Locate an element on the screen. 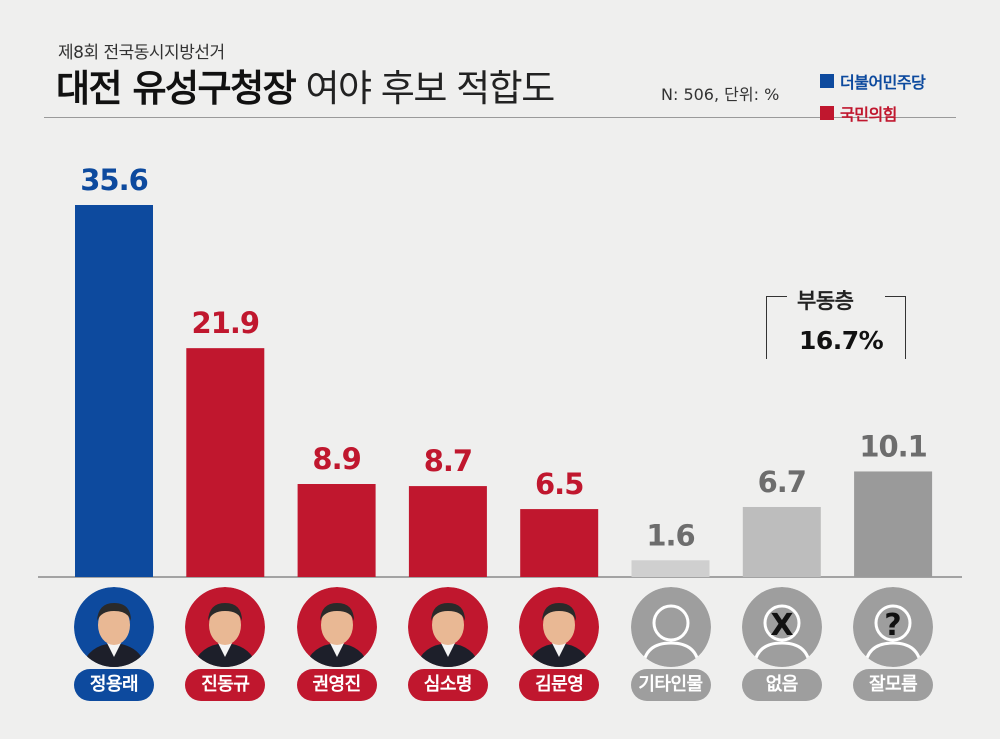 Image resolution: width=1000 pixels, height=739 pixels. category-label-2: 권영진 is located at coordinates (336, 685).